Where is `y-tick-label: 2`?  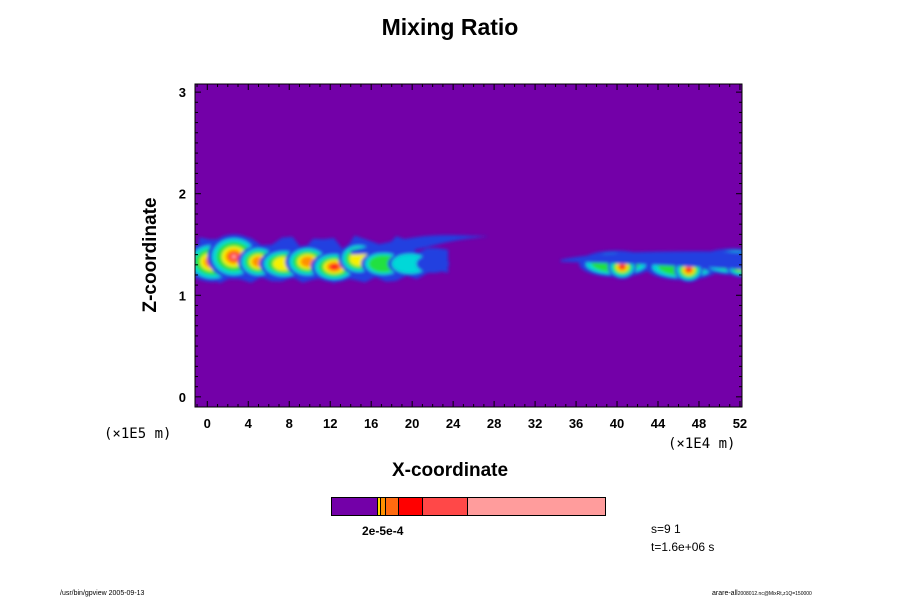 y-tick-label: 2 is located at coordinates (182, 194).